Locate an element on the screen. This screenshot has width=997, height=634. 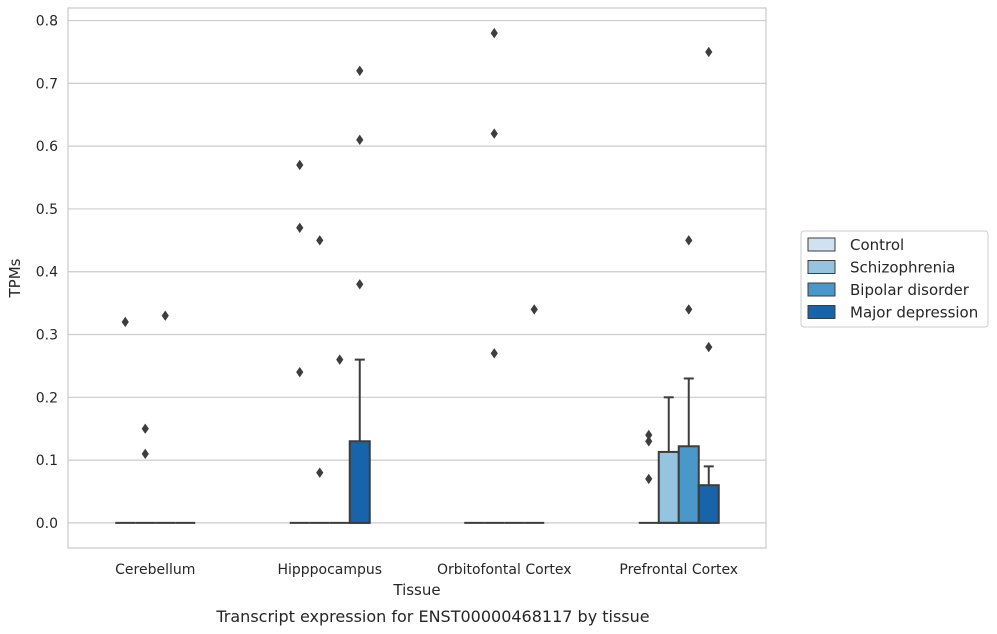
y-tick-label: 0.4 is located at coordinates (47, 273).